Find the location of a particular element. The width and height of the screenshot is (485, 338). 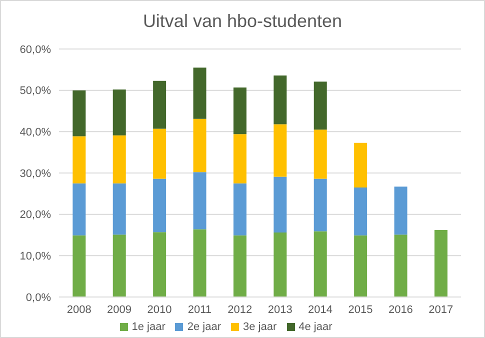

x-tick-label: 2008 is located at coordinates (79, 310).